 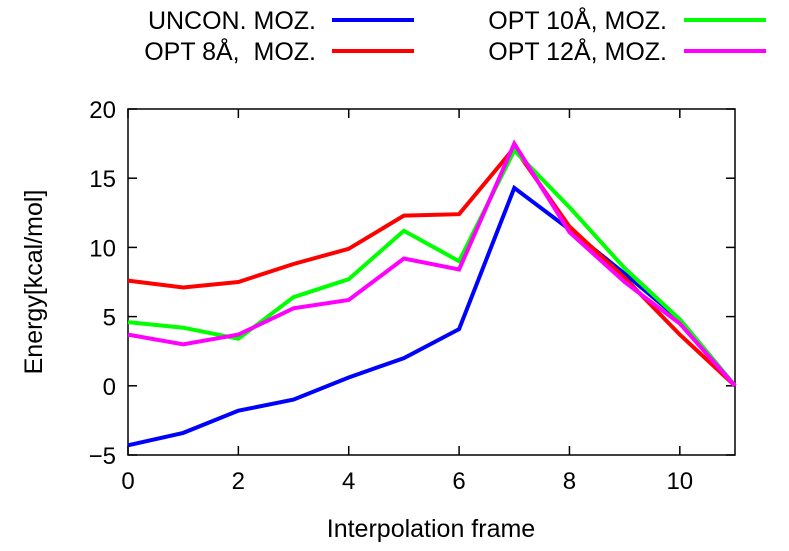 I want to click on y-tick-label: 20, so click(x=102, y=110).